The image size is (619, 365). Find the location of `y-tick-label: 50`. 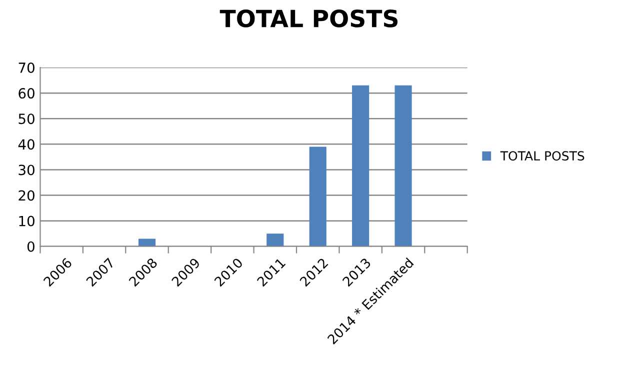

y-tick-label: 50 is located at coordinates (26, 119).